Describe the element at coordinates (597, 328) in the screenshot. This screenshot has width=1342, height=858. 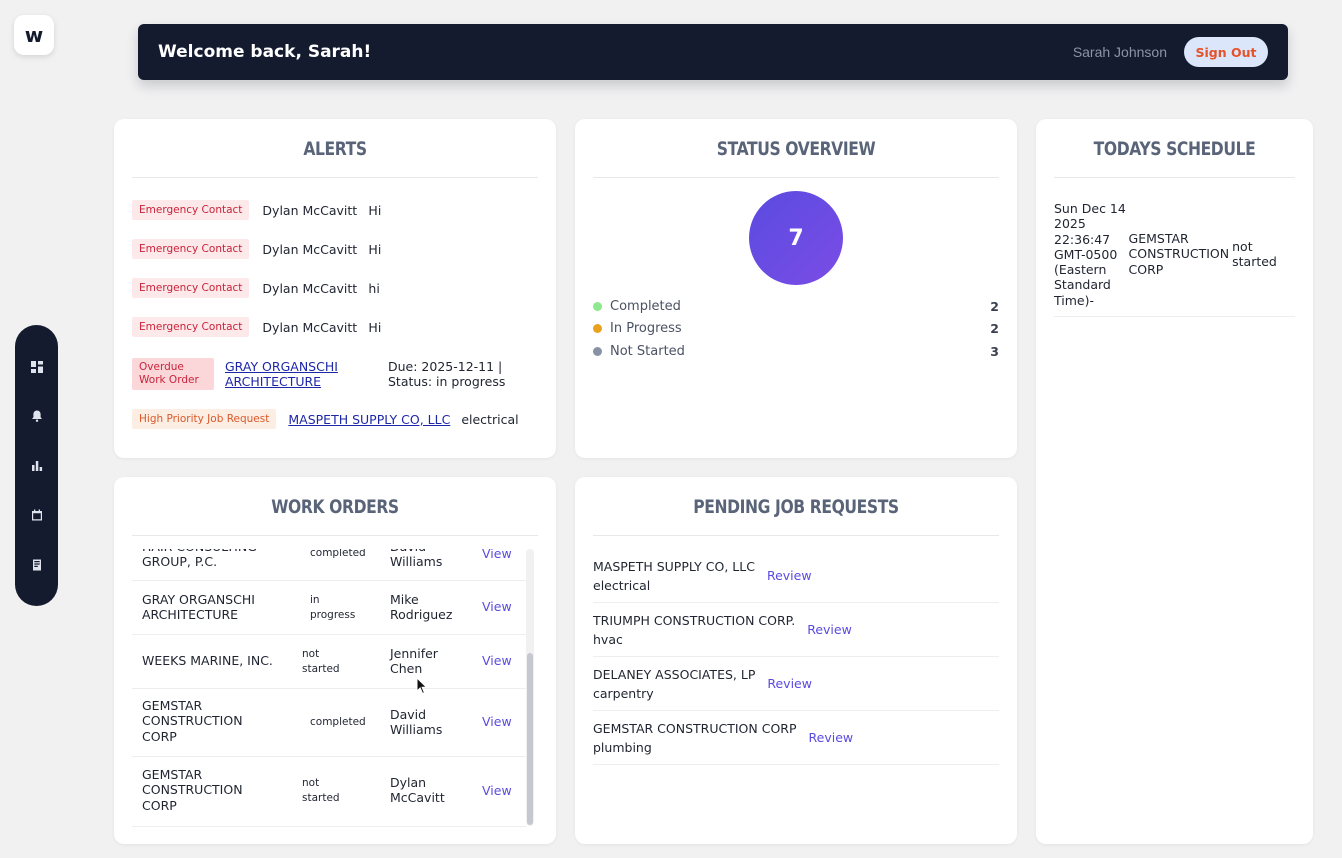
I see `in-progress-dot` at that location.